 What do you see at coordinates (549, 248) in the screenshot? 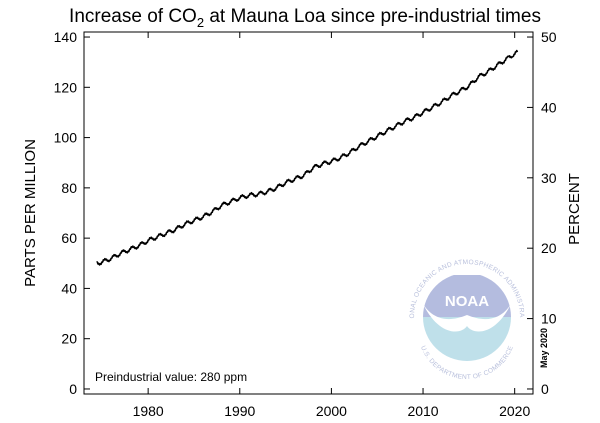
I see `y-tick-label-right-20: 20` at bounding box center [549, 248].